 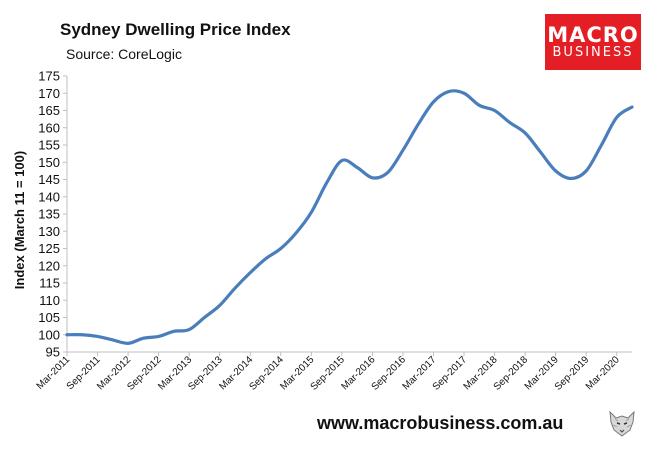 What do you see at coordinates (622, 423) in the screenshot?
I see `wolf-logo-icon` at bounding box center [622, 423].